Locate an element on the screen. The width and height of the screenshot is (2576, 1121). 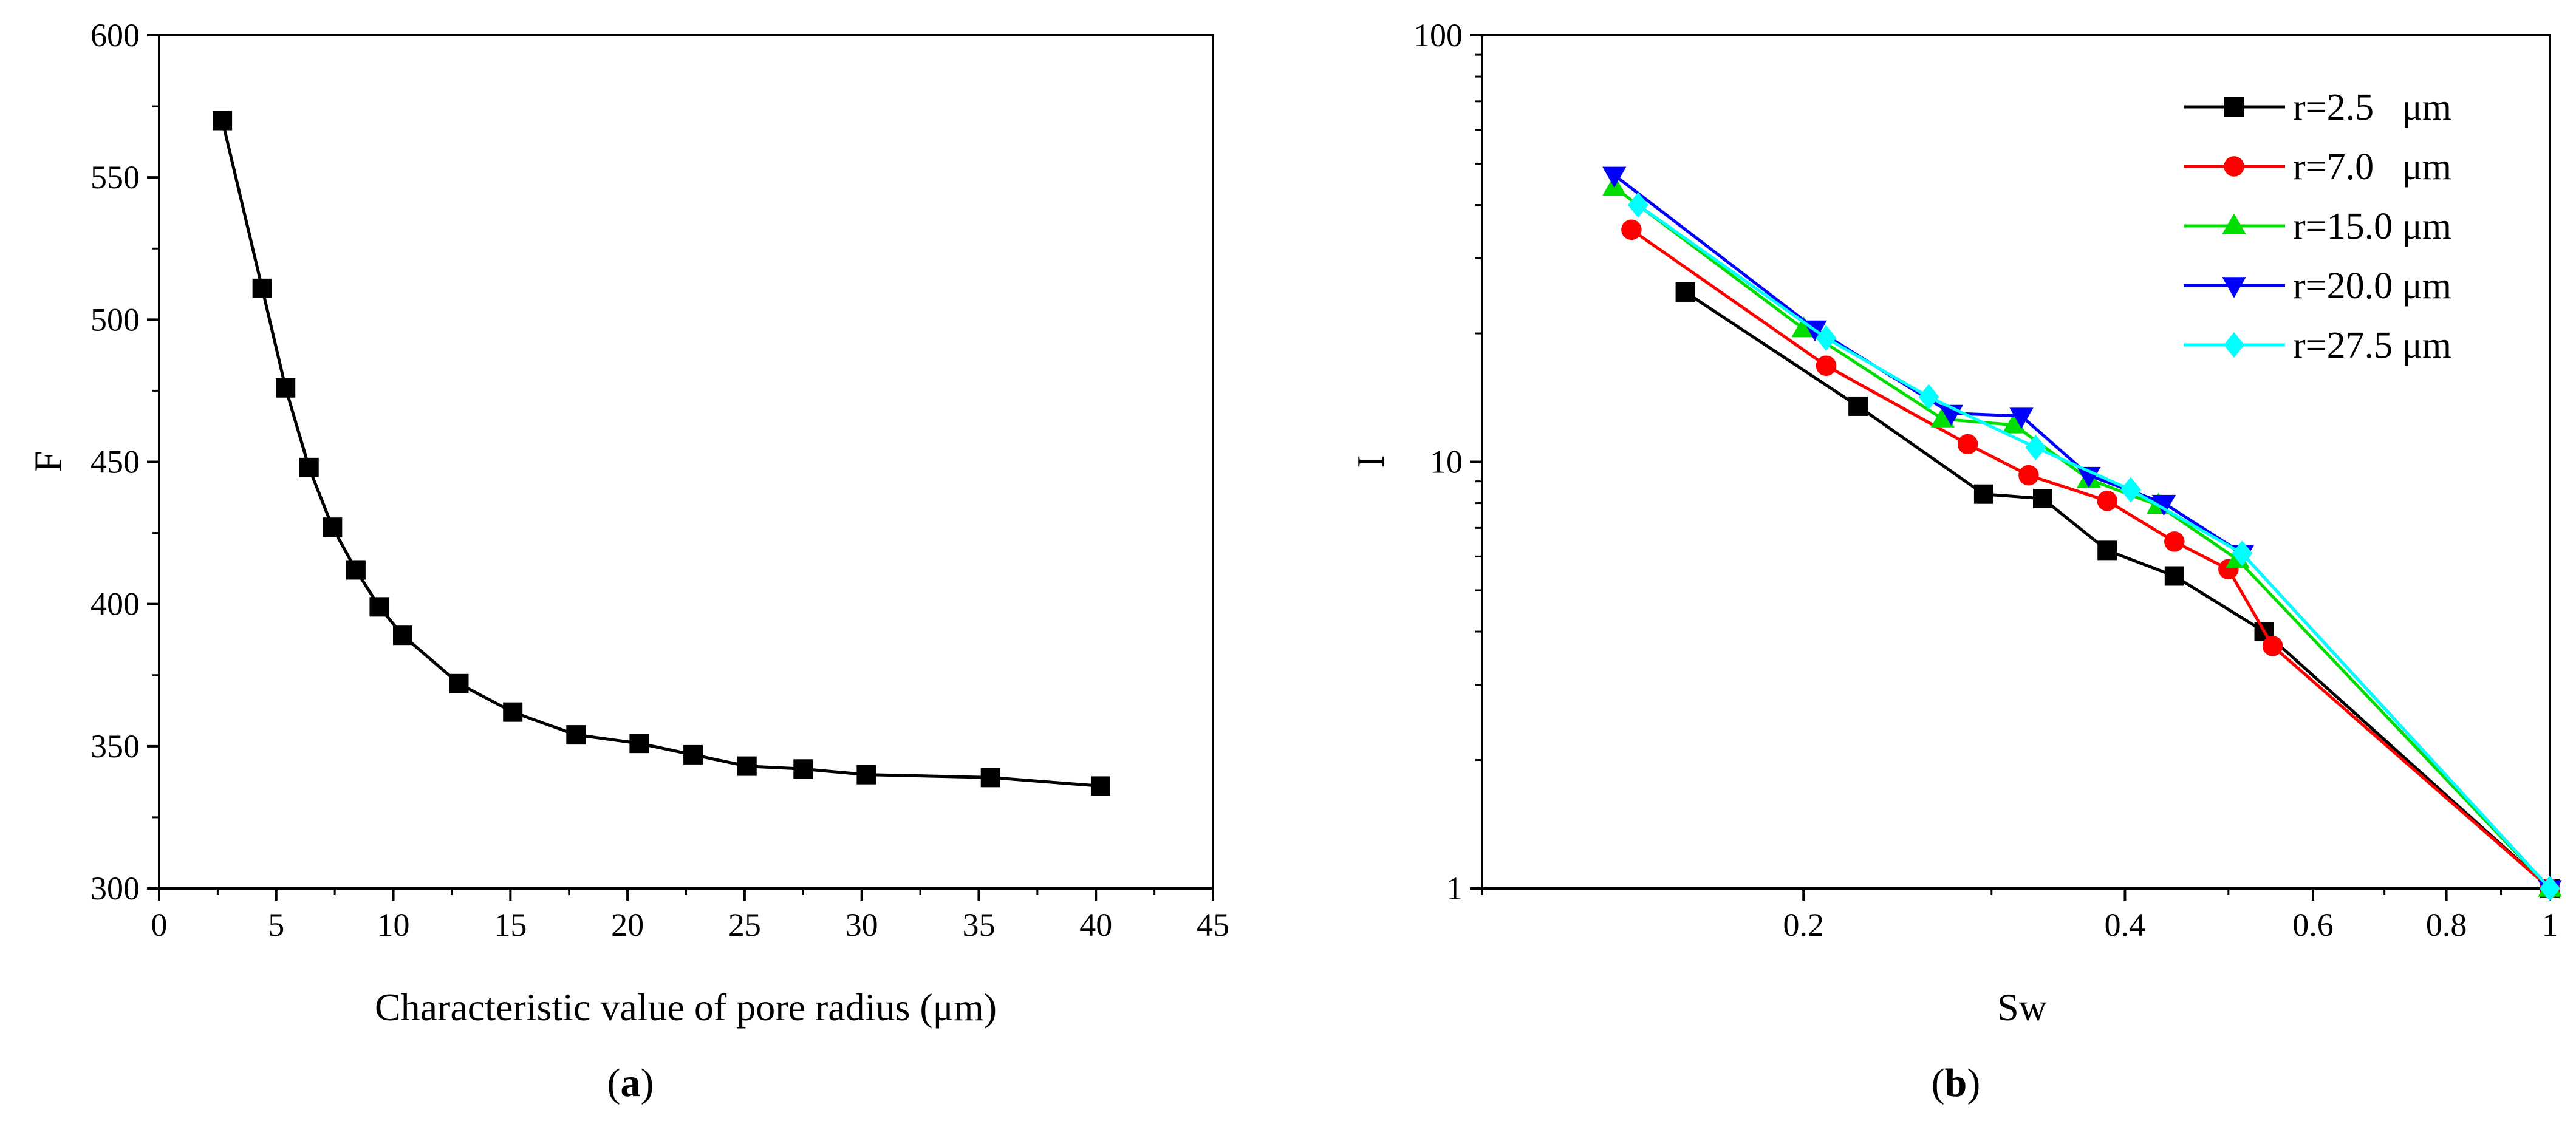
x-ticks-a: 0 5 10 15 20 25 30 35 40 45 is located at coordinates (690, 916).